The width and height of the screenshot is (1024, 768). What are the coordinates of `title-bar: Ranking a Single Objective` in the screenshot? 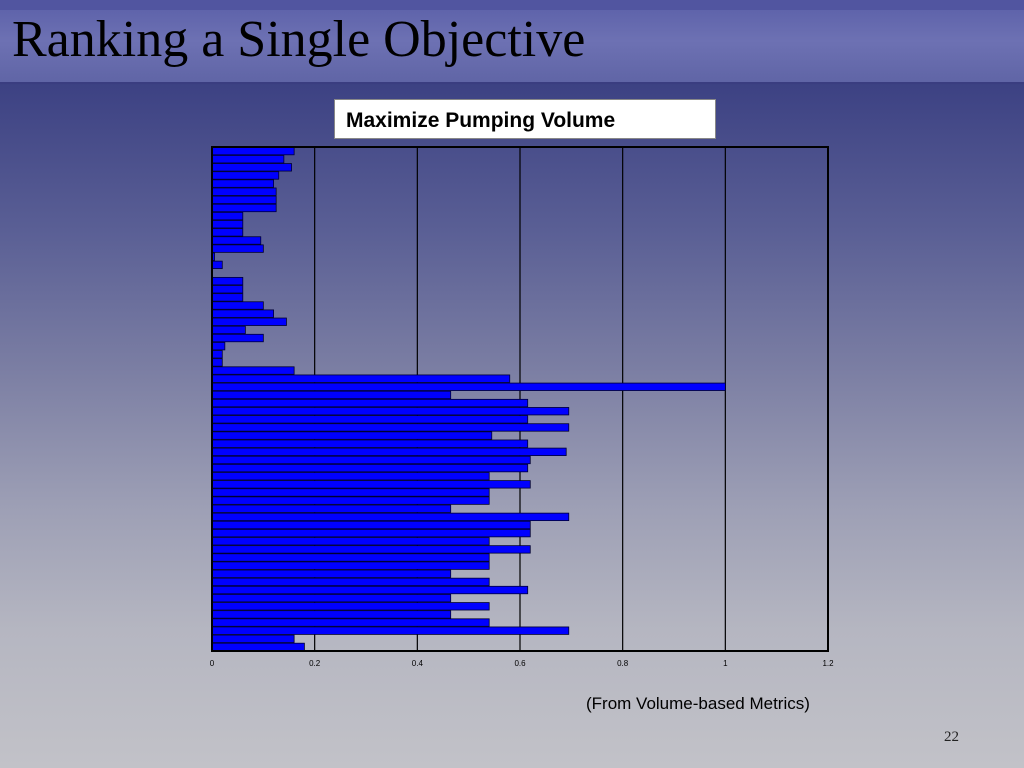 It's located at (512, 42).